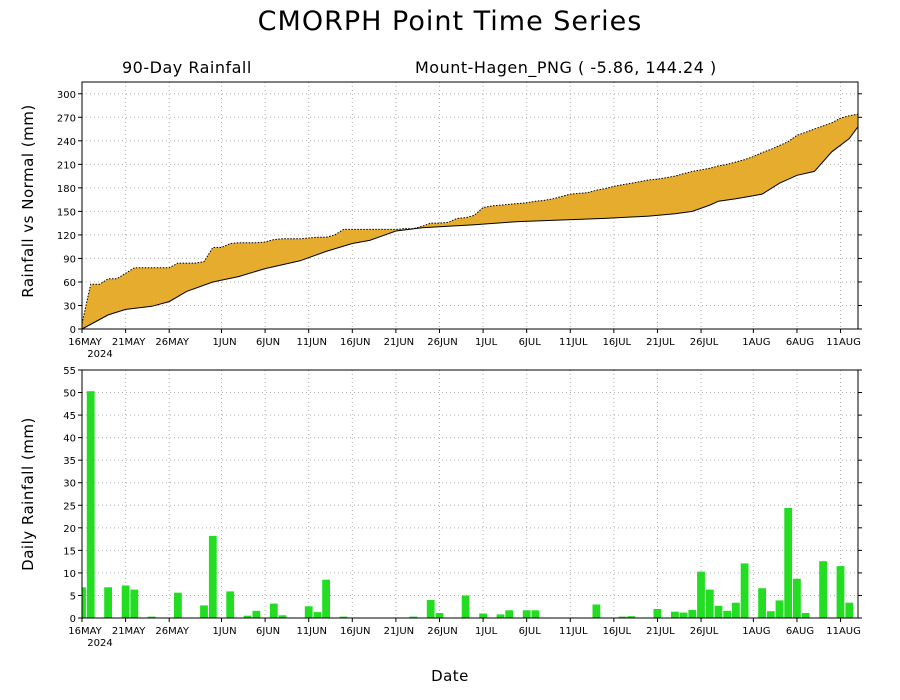  Describe the element at coordinates (66, 95) in the screenshot. I see `y-tick-label: 300` at that location.